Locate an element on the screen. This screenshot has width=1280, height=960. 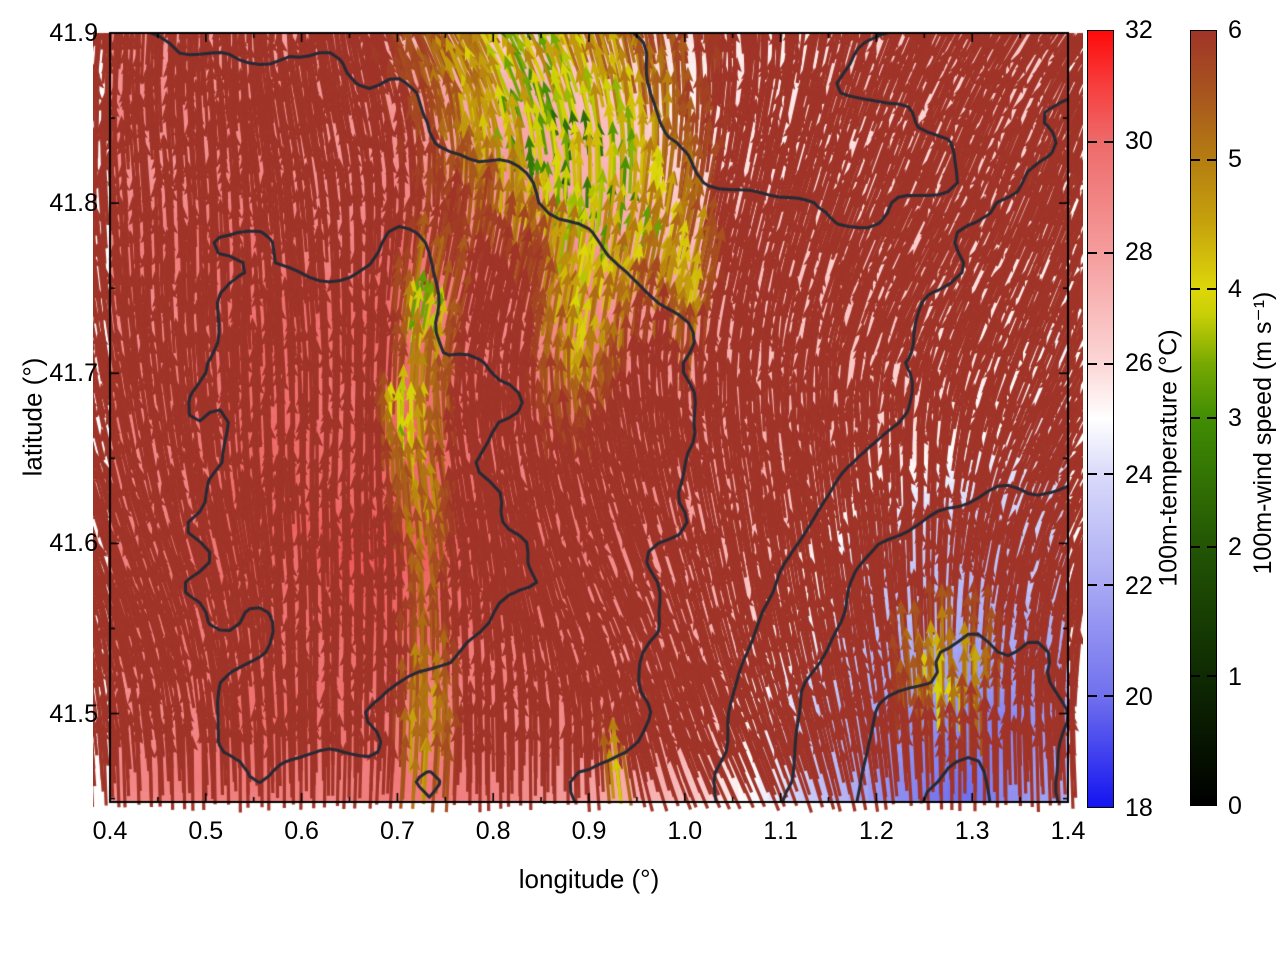
colorbar-tick-label: 30 is located at coordinates (1139, 141).